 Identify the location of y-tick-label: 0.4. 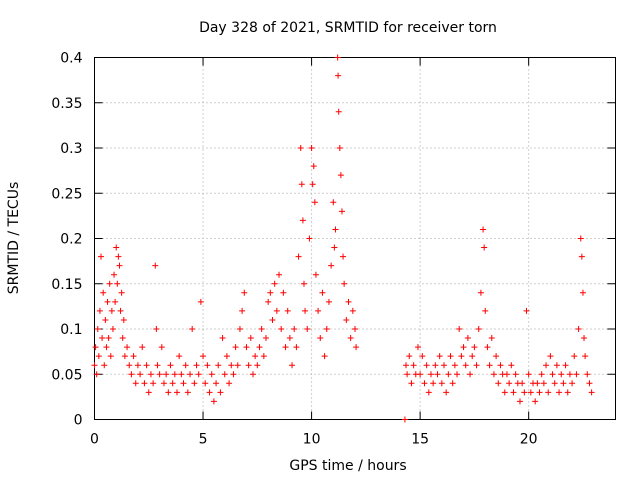
(71, 59).